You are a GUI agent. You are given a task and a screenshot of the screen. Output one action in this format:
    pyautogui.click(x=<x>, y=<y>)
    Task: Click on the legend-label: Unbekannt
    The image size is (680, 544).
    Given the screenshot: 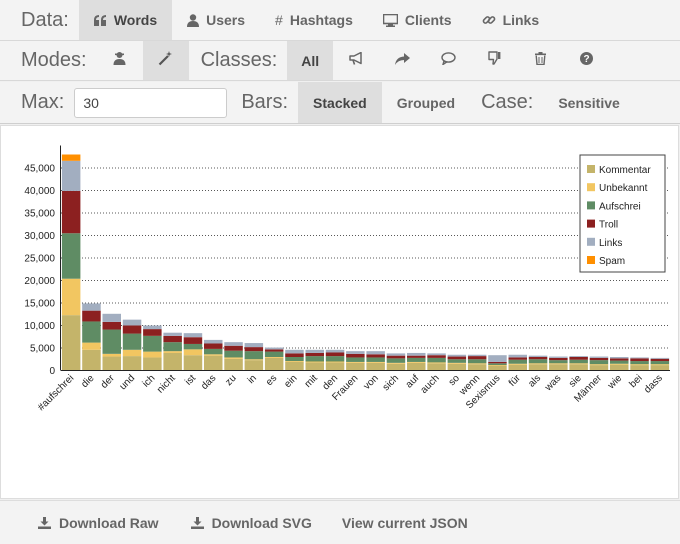 What is the action you would take?
    pyautogui.click(x=623, y=188)
    